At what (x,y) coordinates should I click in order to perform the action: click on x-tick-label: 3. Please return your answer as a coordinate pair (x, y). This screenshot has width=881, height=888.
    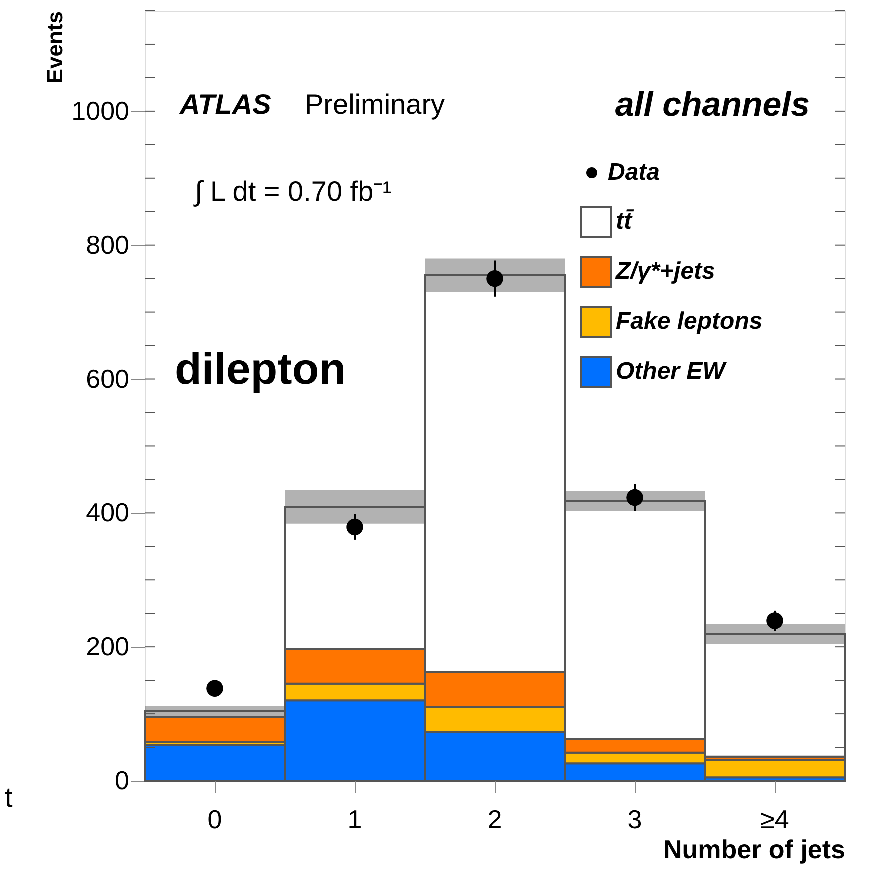
    Looking at the image, I should click on (635, 819).